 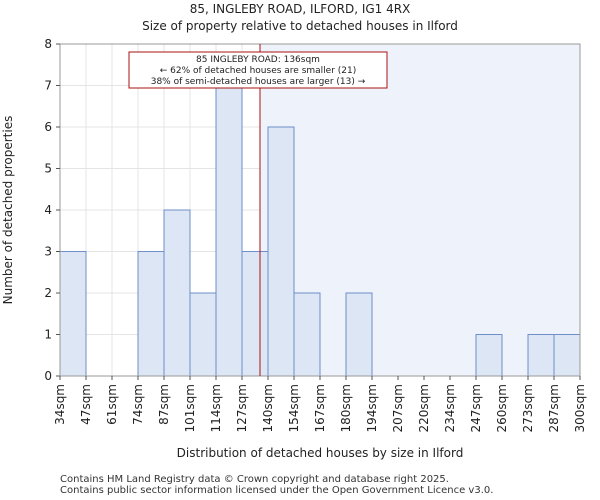 What do you see at coordinates (528, 408) in the screenshot?
I see `x-tick-label: 273sqm` at bounding box center [528, 408].